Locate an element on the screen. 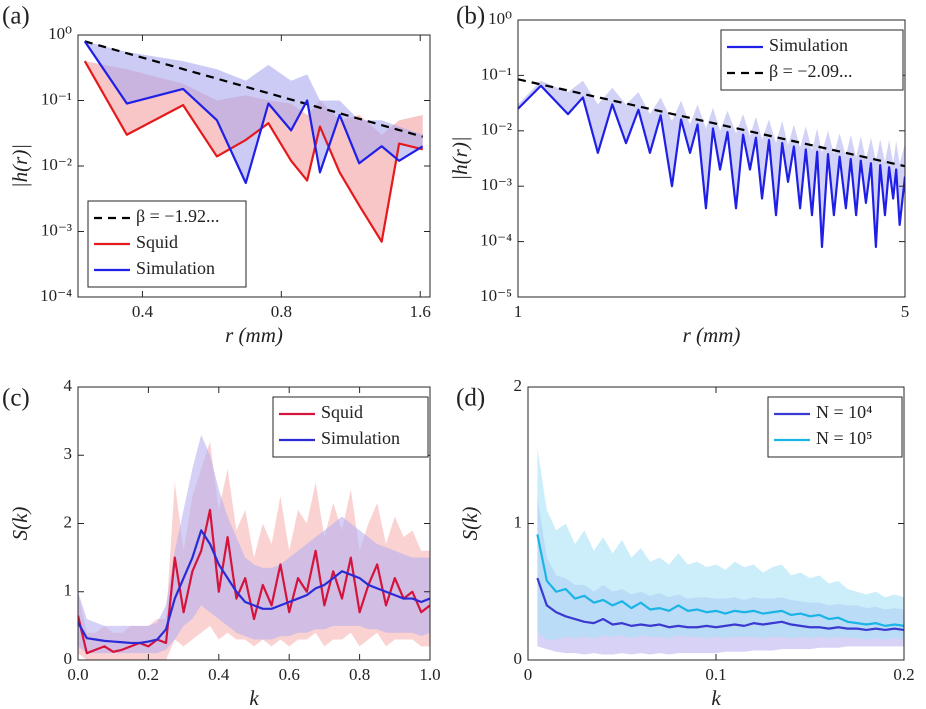 The width and height of the screenshot is (926, 709). y-tick-label: 10⁻⁵ is located at coordinates (496, 295).